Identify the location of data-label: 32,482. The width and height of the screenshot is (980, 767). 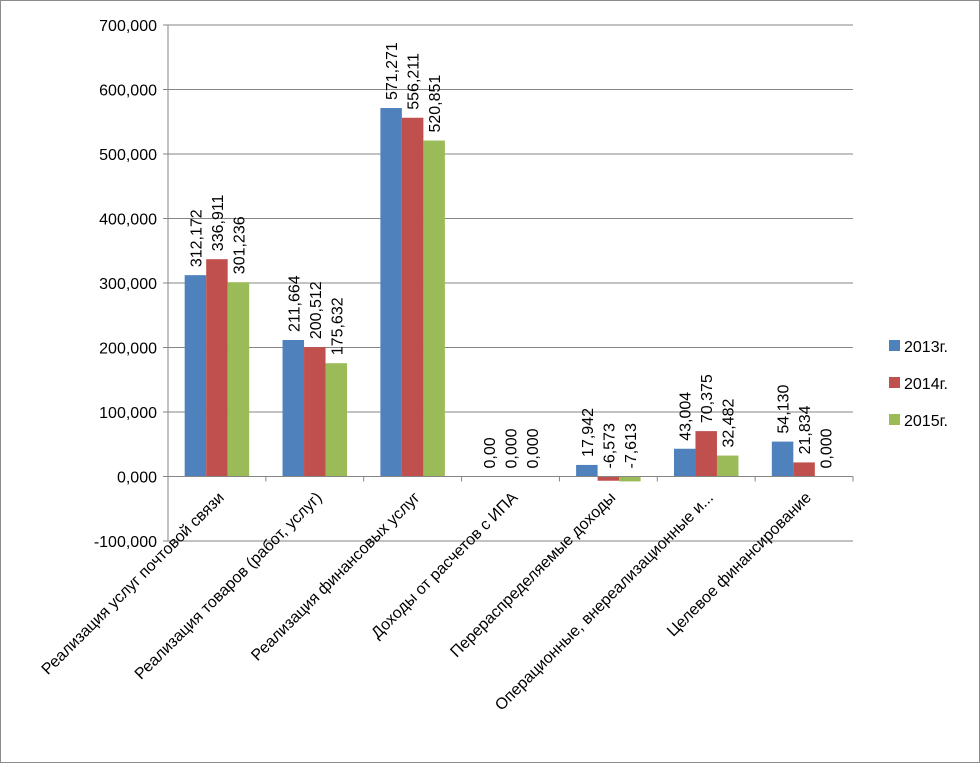
(729, 423).